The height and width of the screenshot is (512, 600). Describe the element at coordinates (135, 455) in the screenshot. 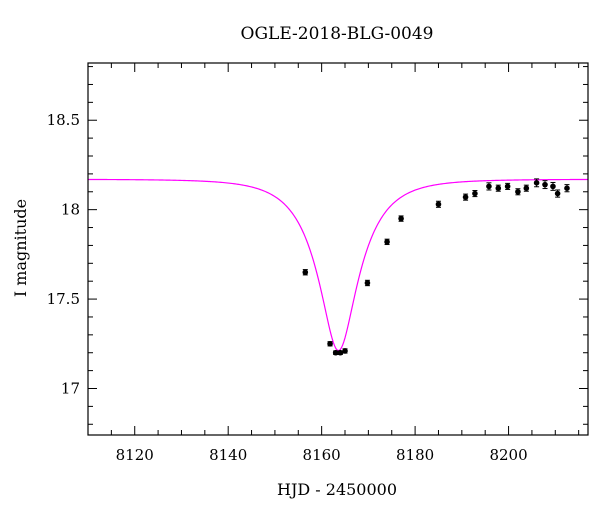

I see `x-tick-label: 8120` at that location.